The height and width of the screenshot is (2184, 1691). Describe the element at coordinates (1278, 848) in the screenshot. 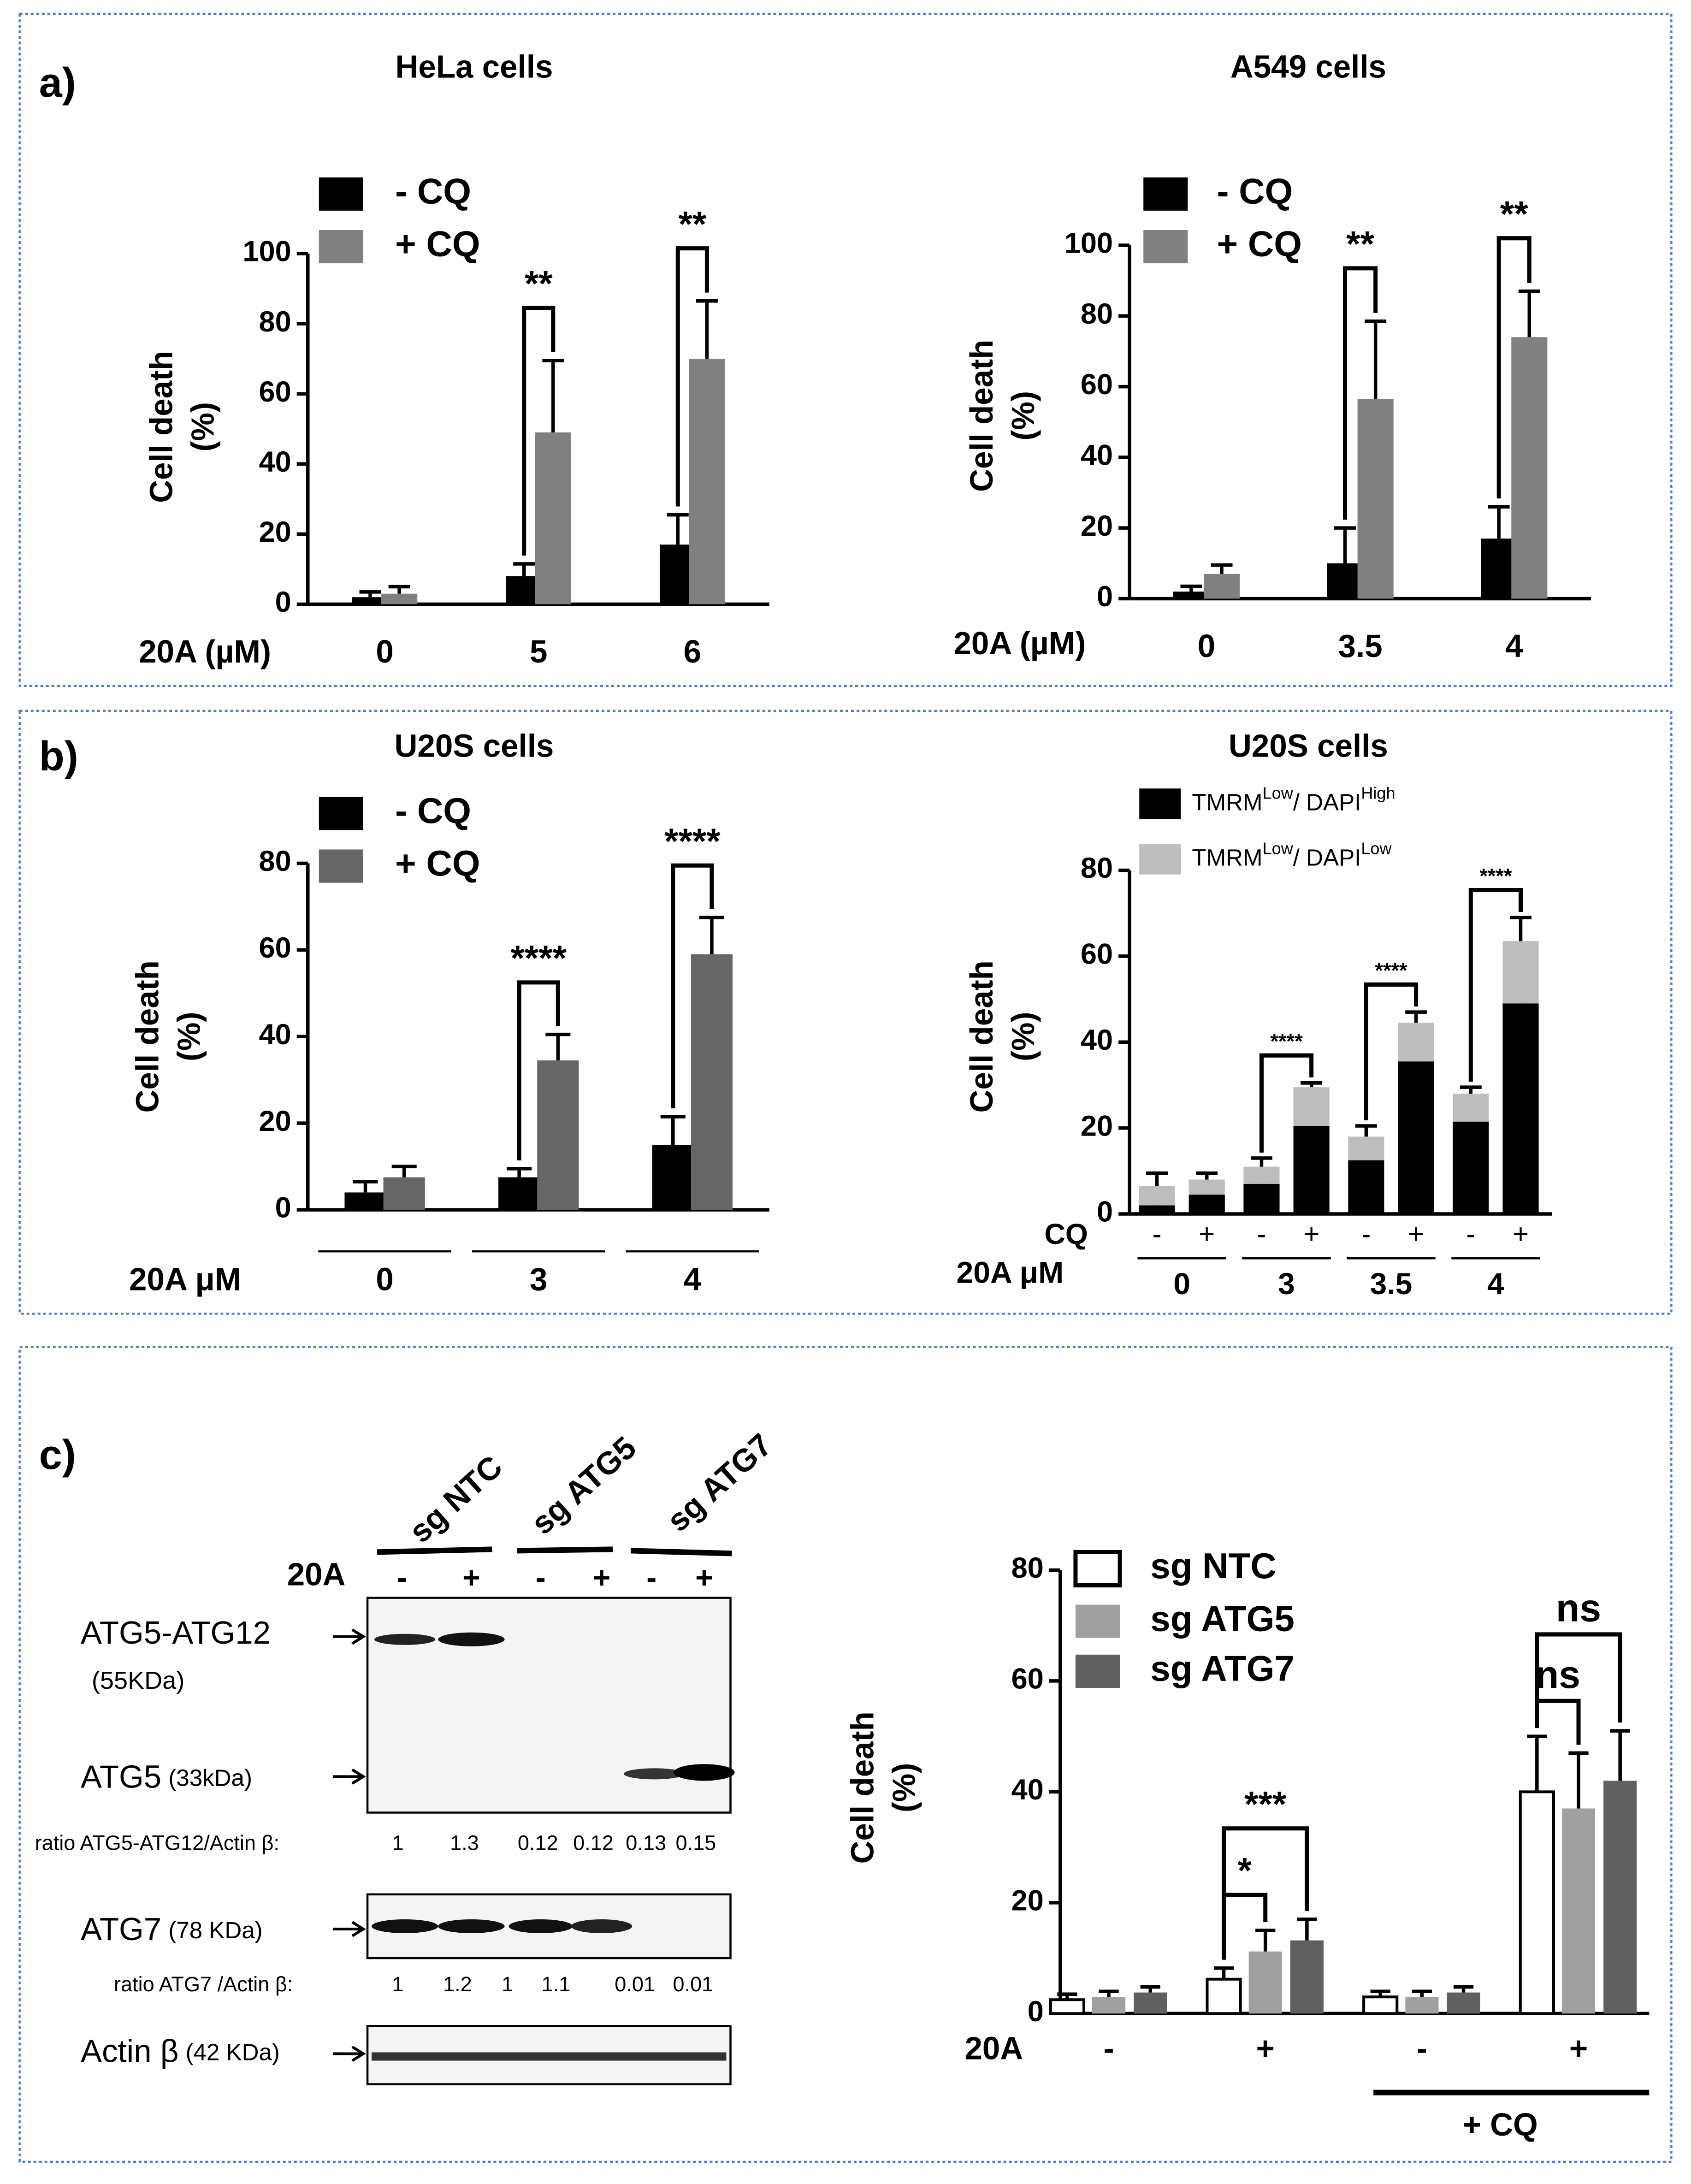

I see `legend-label-part: Low` at that location.